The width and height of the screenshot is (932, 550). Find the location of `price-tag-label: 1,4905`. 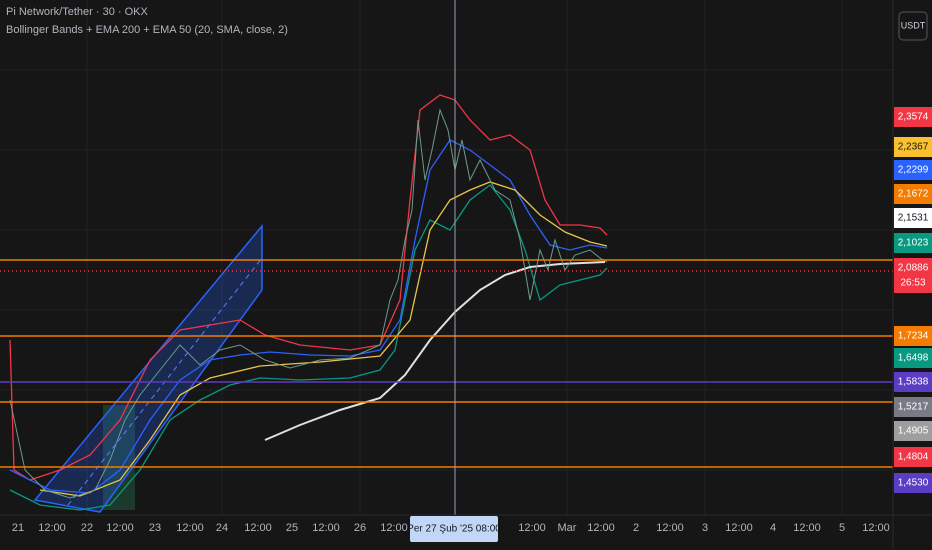

price-tag-label: 1,4905 is located at coordinates (913, 431).